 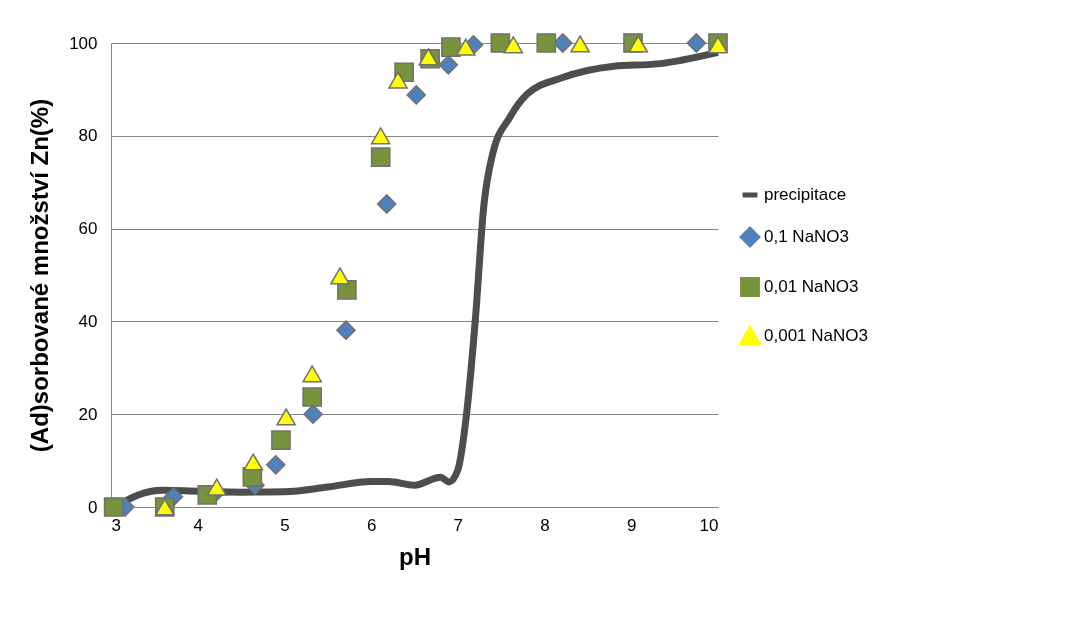 I want to click on x-axis-title: pH, so click(x=415, y=556).